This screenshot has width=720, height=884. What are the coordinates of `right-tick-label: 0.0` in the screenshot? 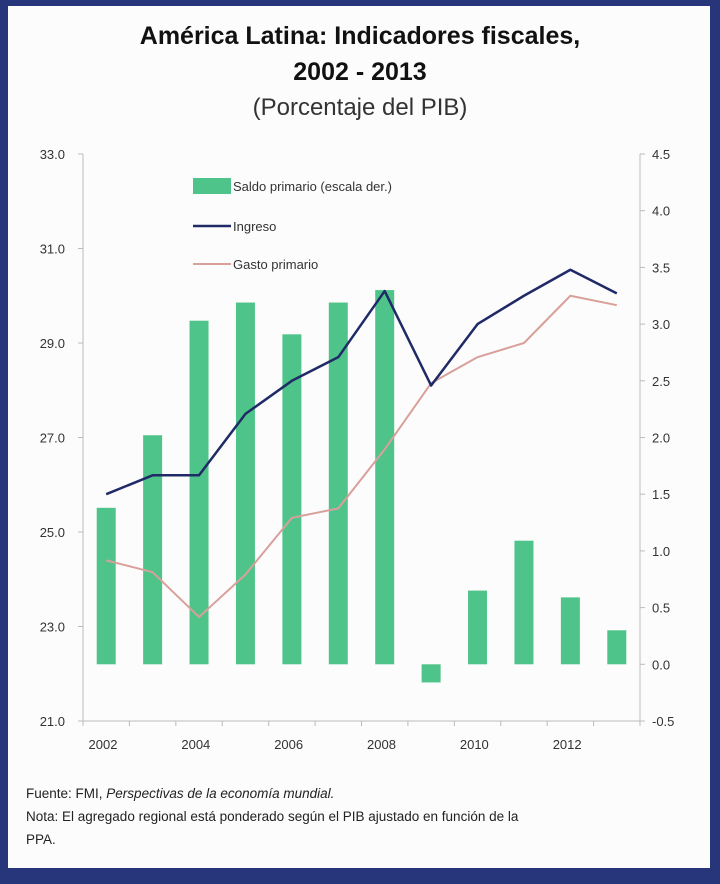 It's located at (661, 664).